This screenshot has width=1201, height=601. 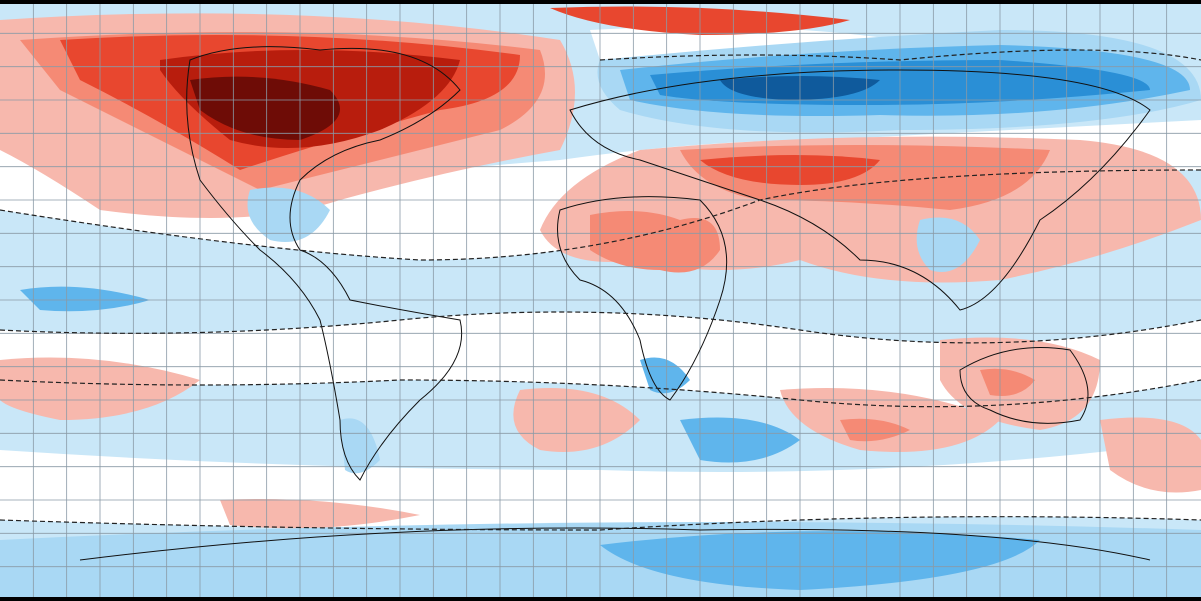 I want to click on bottom-border, so click(x=600, y=599).